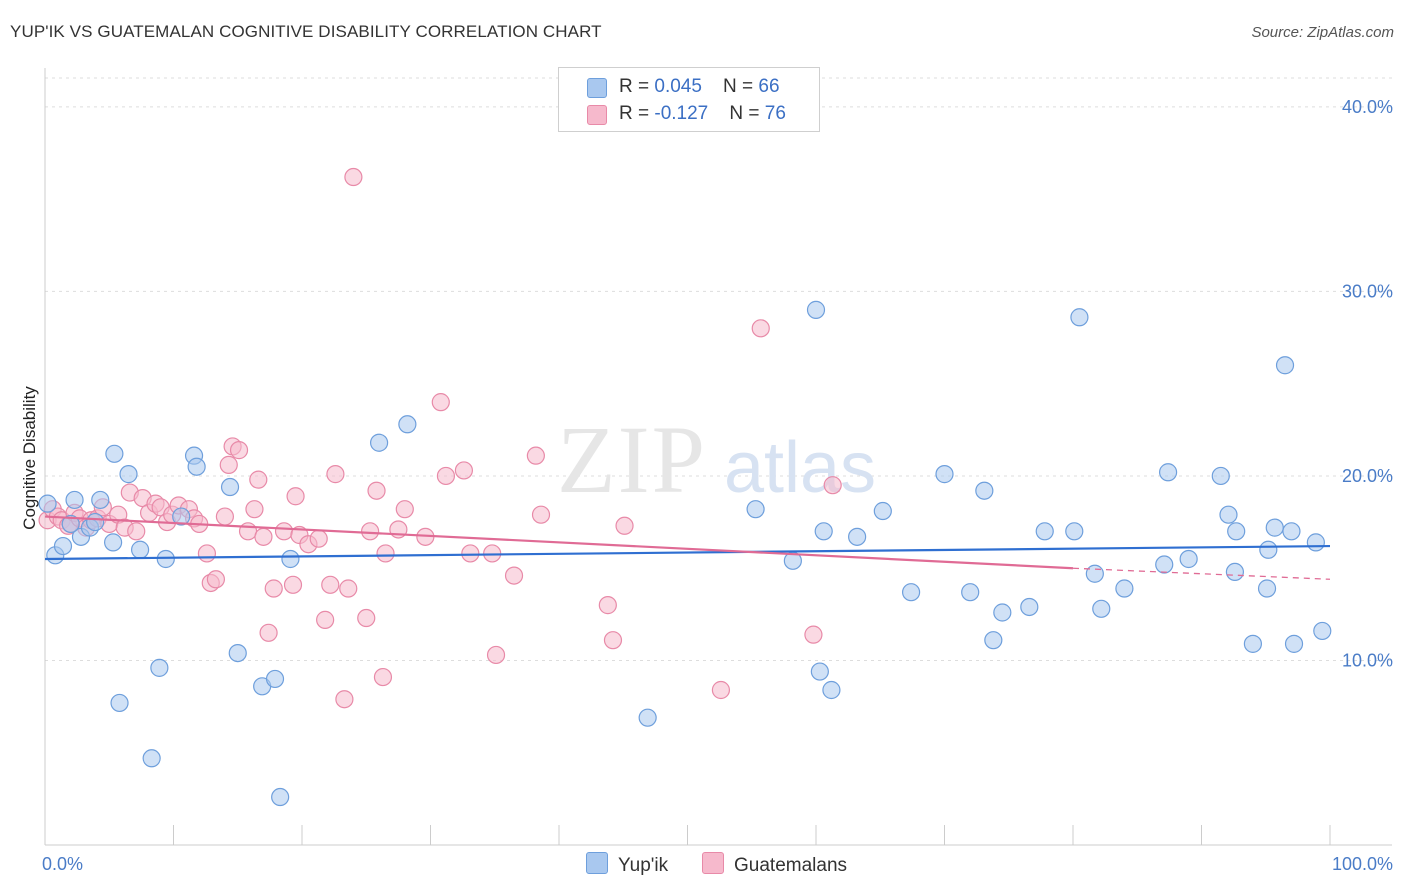  I want to click on watermark-atlas: atlas, so click(800, 468).